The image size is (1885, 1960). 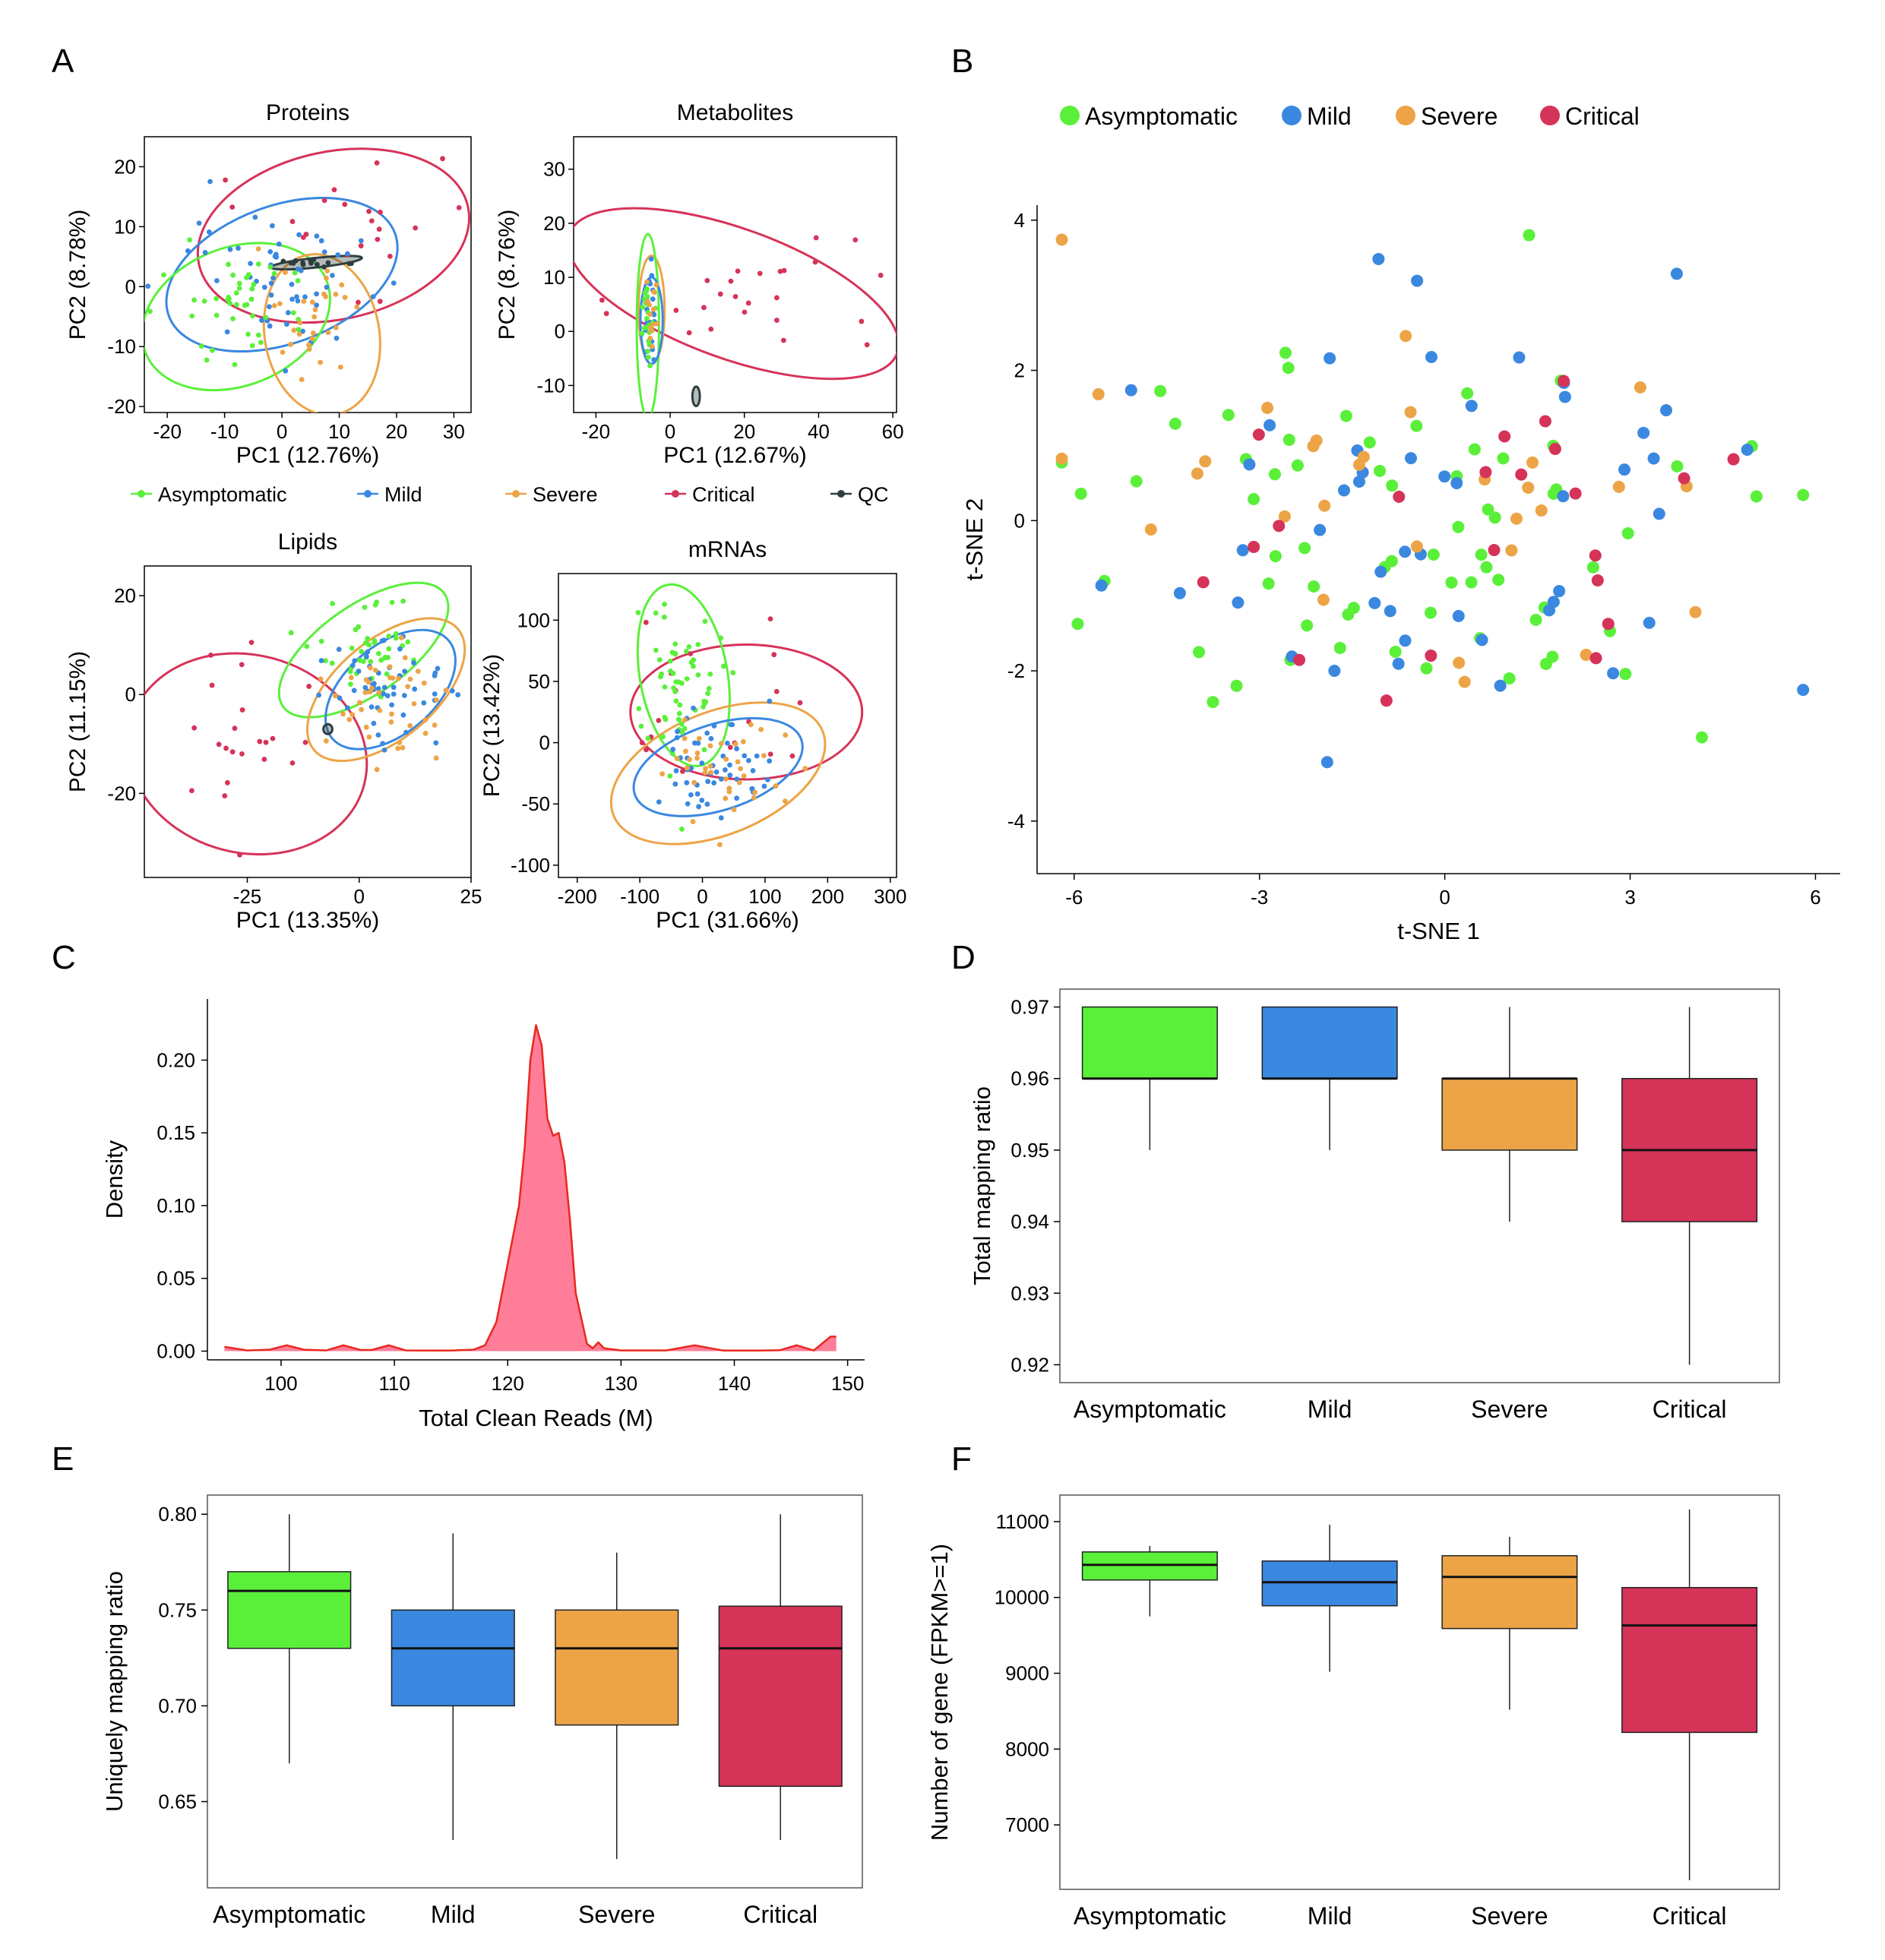 I want to click on interquartile-box, so click(x=1509, y=1114).